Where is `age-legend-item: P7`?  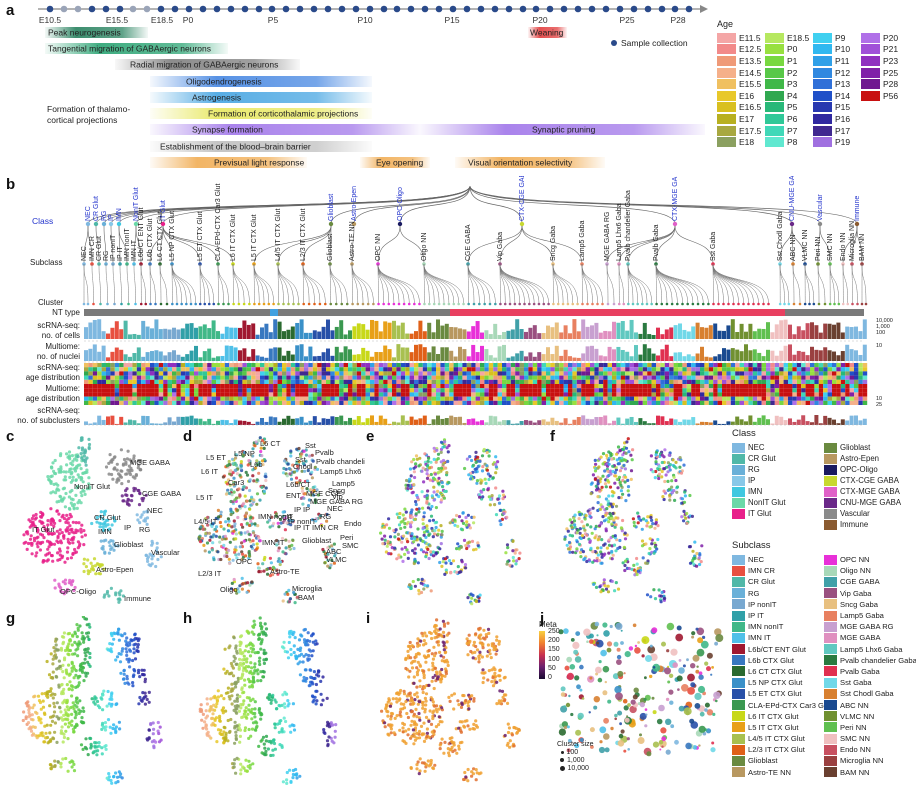 age-legend-item: P7 is located at coordinates (789, 131).